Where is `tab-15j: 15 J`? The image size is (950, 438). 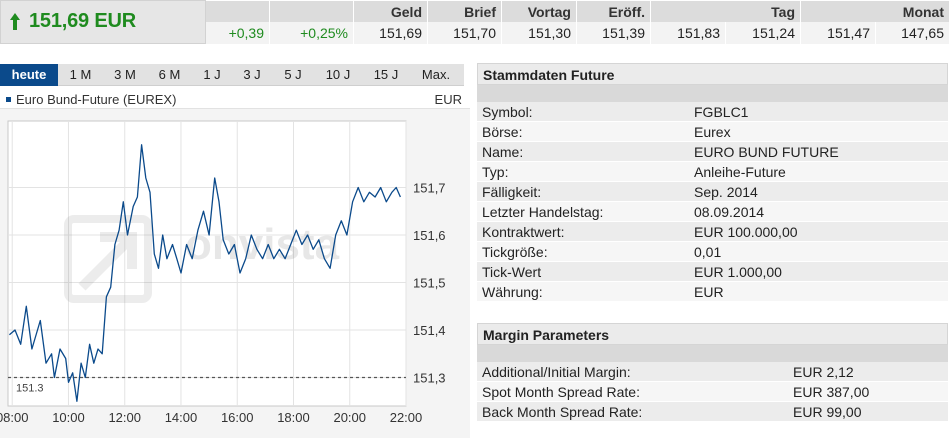
tab-15j: 15 J is located at coordinates (386, 74).